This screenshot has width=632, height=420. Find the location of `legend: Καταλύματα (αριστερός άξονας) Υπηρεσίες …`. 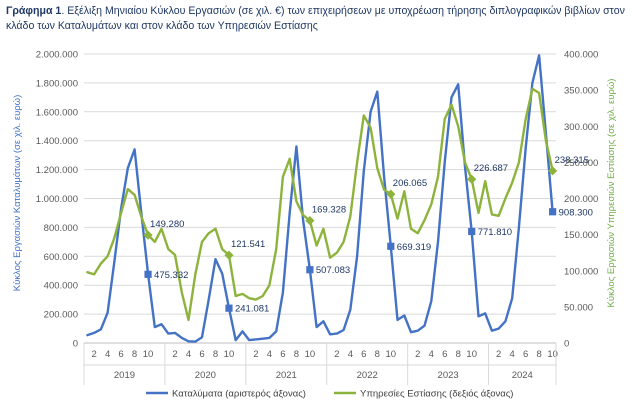

legend: Καταλύματα (αριστερός άξονας) Υπηρεσίες … is located at coordinates (329, 394).